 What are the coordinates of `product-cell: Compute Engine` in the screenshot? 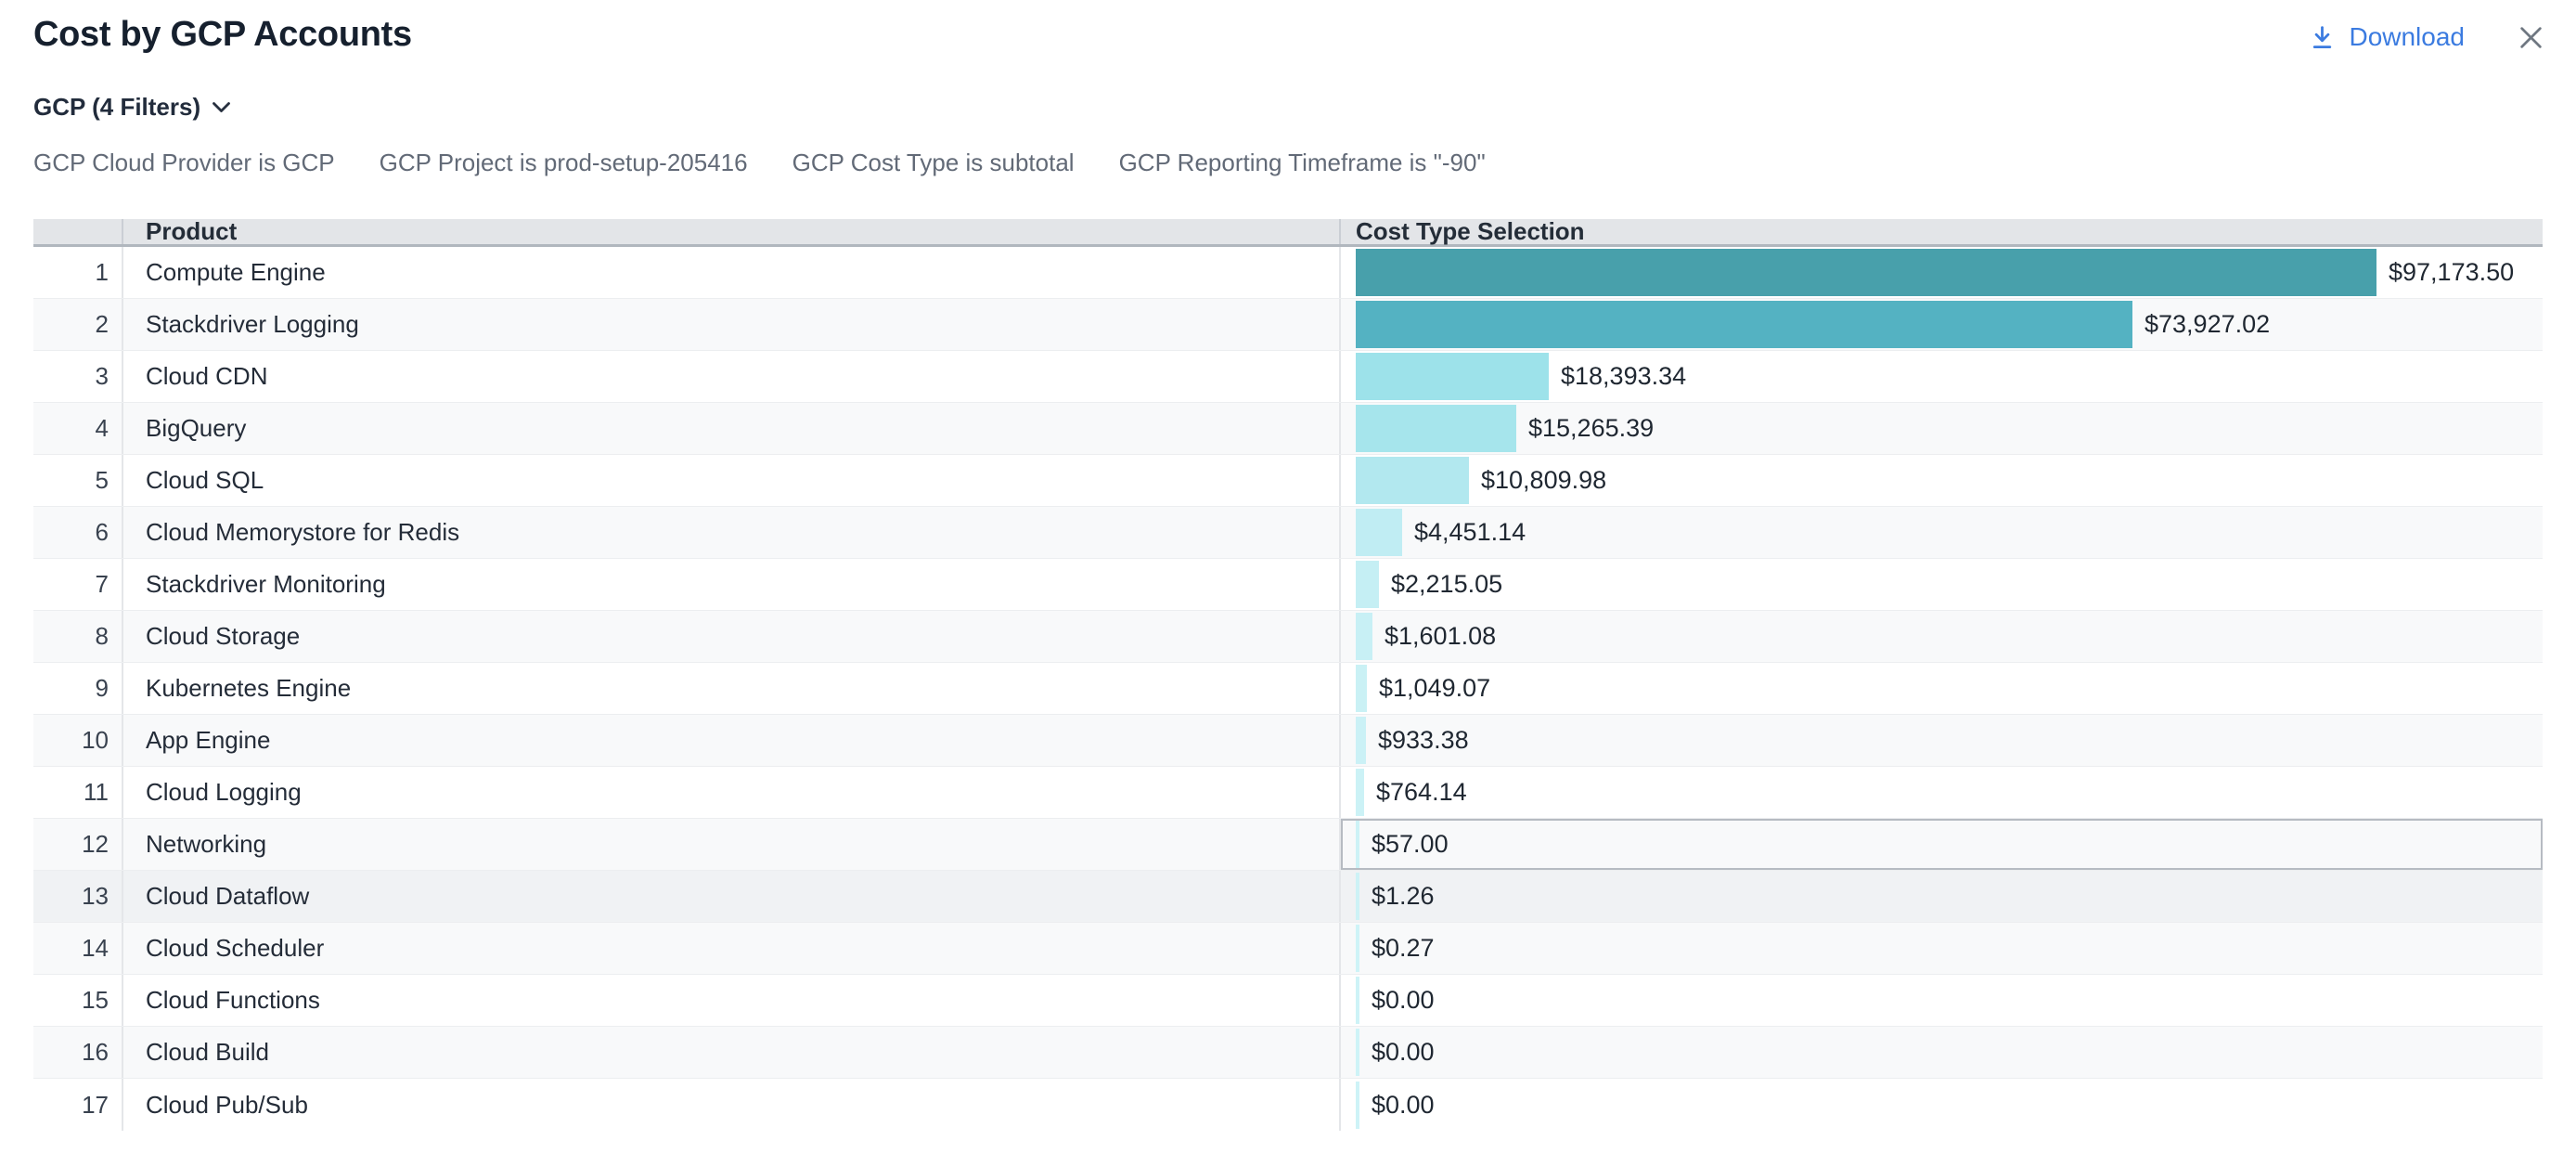 It's located at (732, 272).